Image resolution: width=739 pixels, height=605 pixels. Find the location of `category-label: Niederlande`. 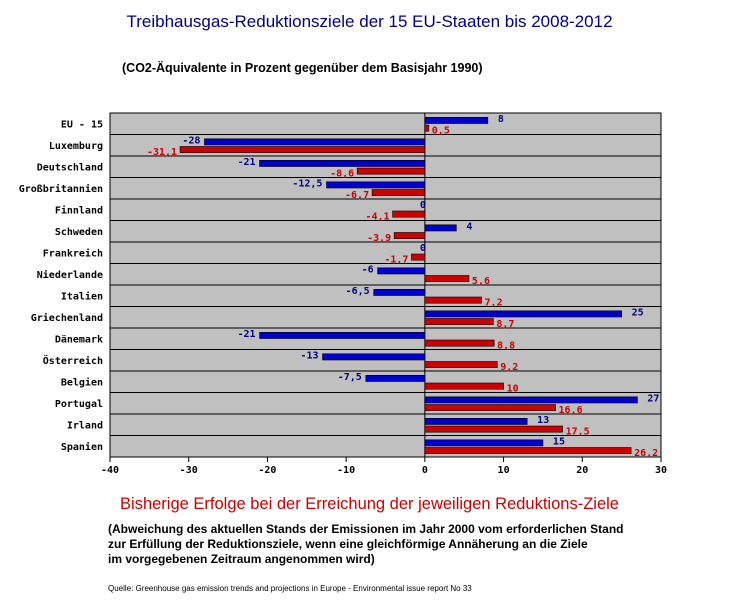

category-label: Niederlande is located at coordinates (70, 275).